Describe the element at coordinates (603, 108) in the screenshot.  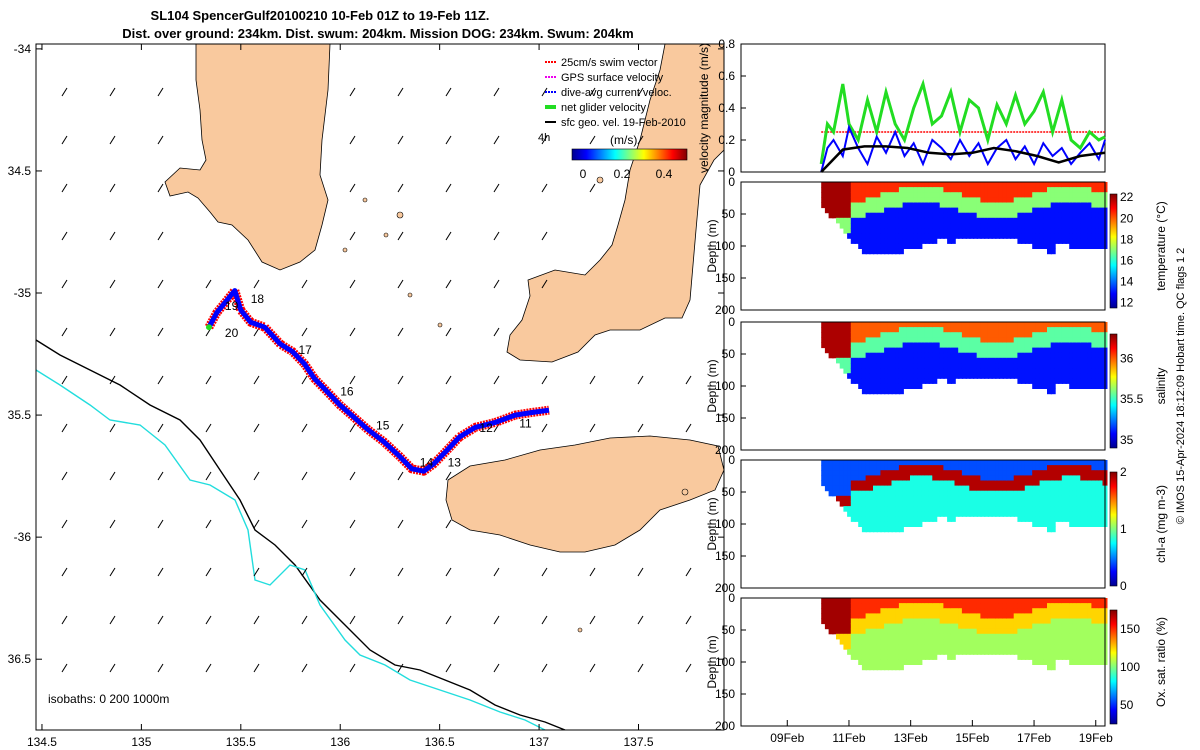
I see `legend-label-net: net glider velocity` at that location.